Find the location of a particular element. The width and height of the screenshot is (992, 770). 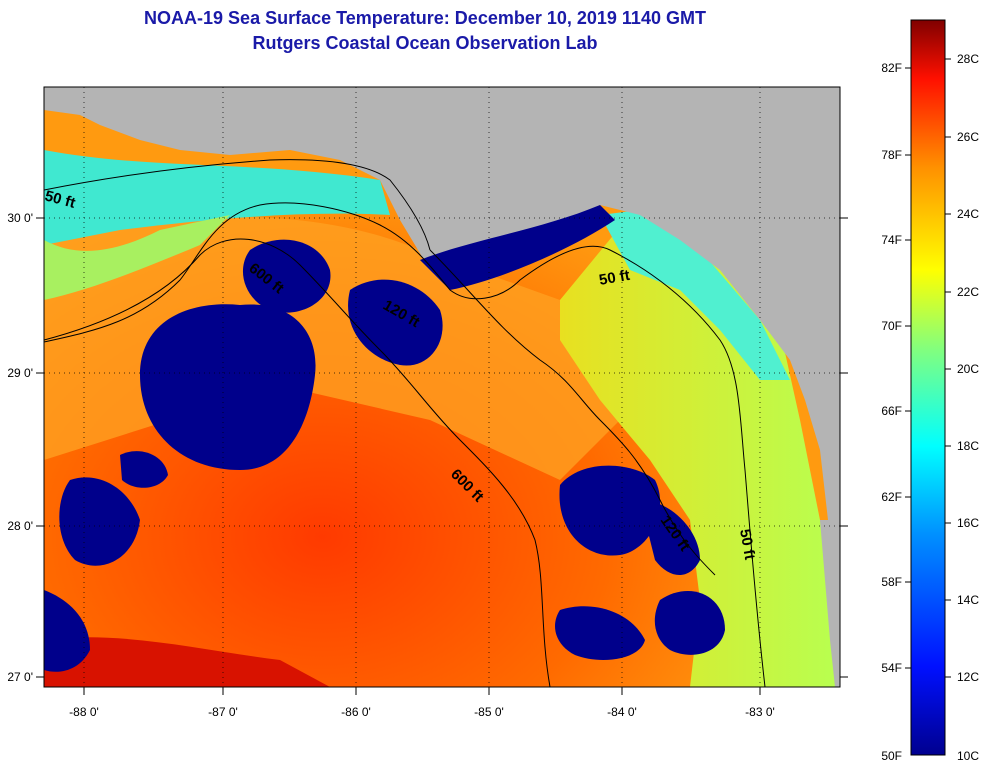

colorbar-c-18: 18C is located at coordinates (968, 446).